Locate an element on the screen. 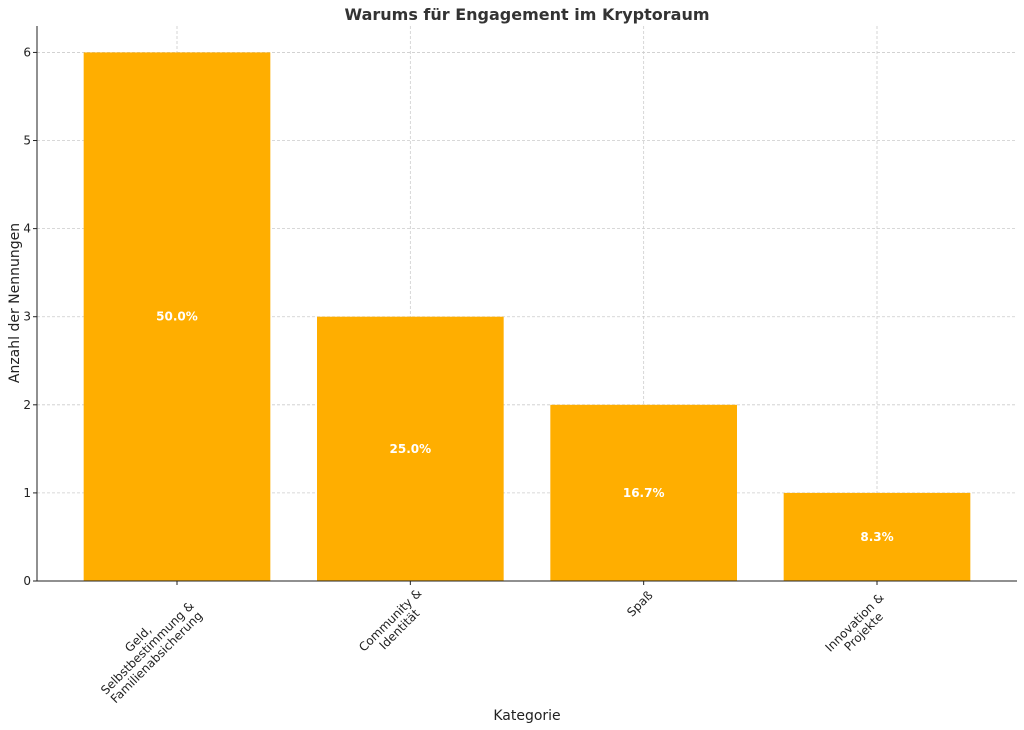 The image size is (1024, 730). y-tick-label: 6 is located at coordinates (27, 52).